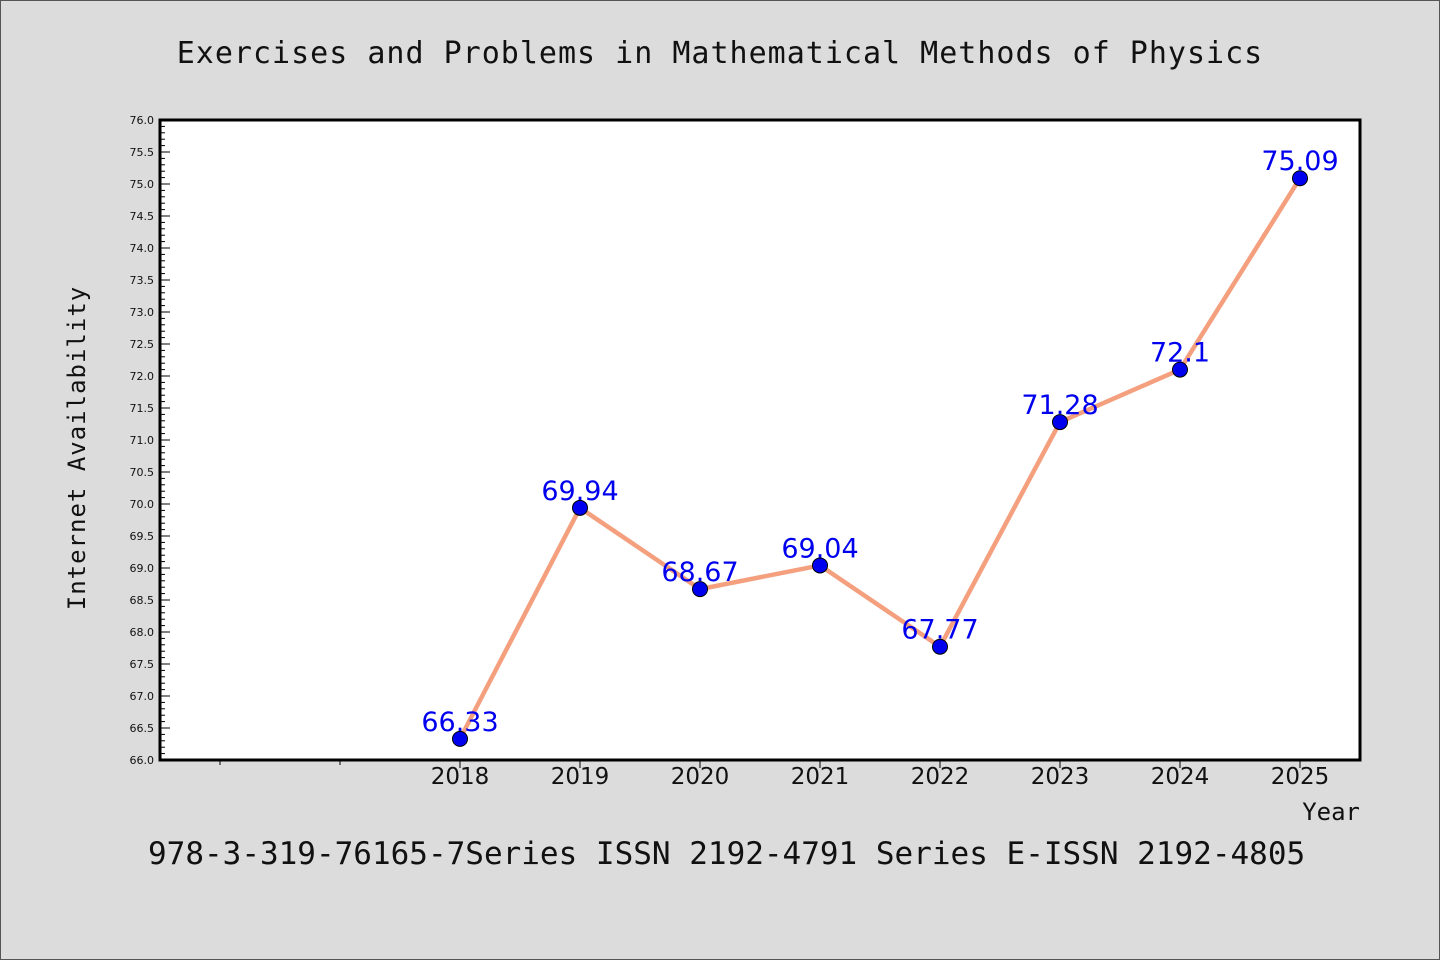  What do you see at coordinates (142, 472) in the screenshot?
I see `y-tick-label: 70.5` at bounding box center [142, 472].